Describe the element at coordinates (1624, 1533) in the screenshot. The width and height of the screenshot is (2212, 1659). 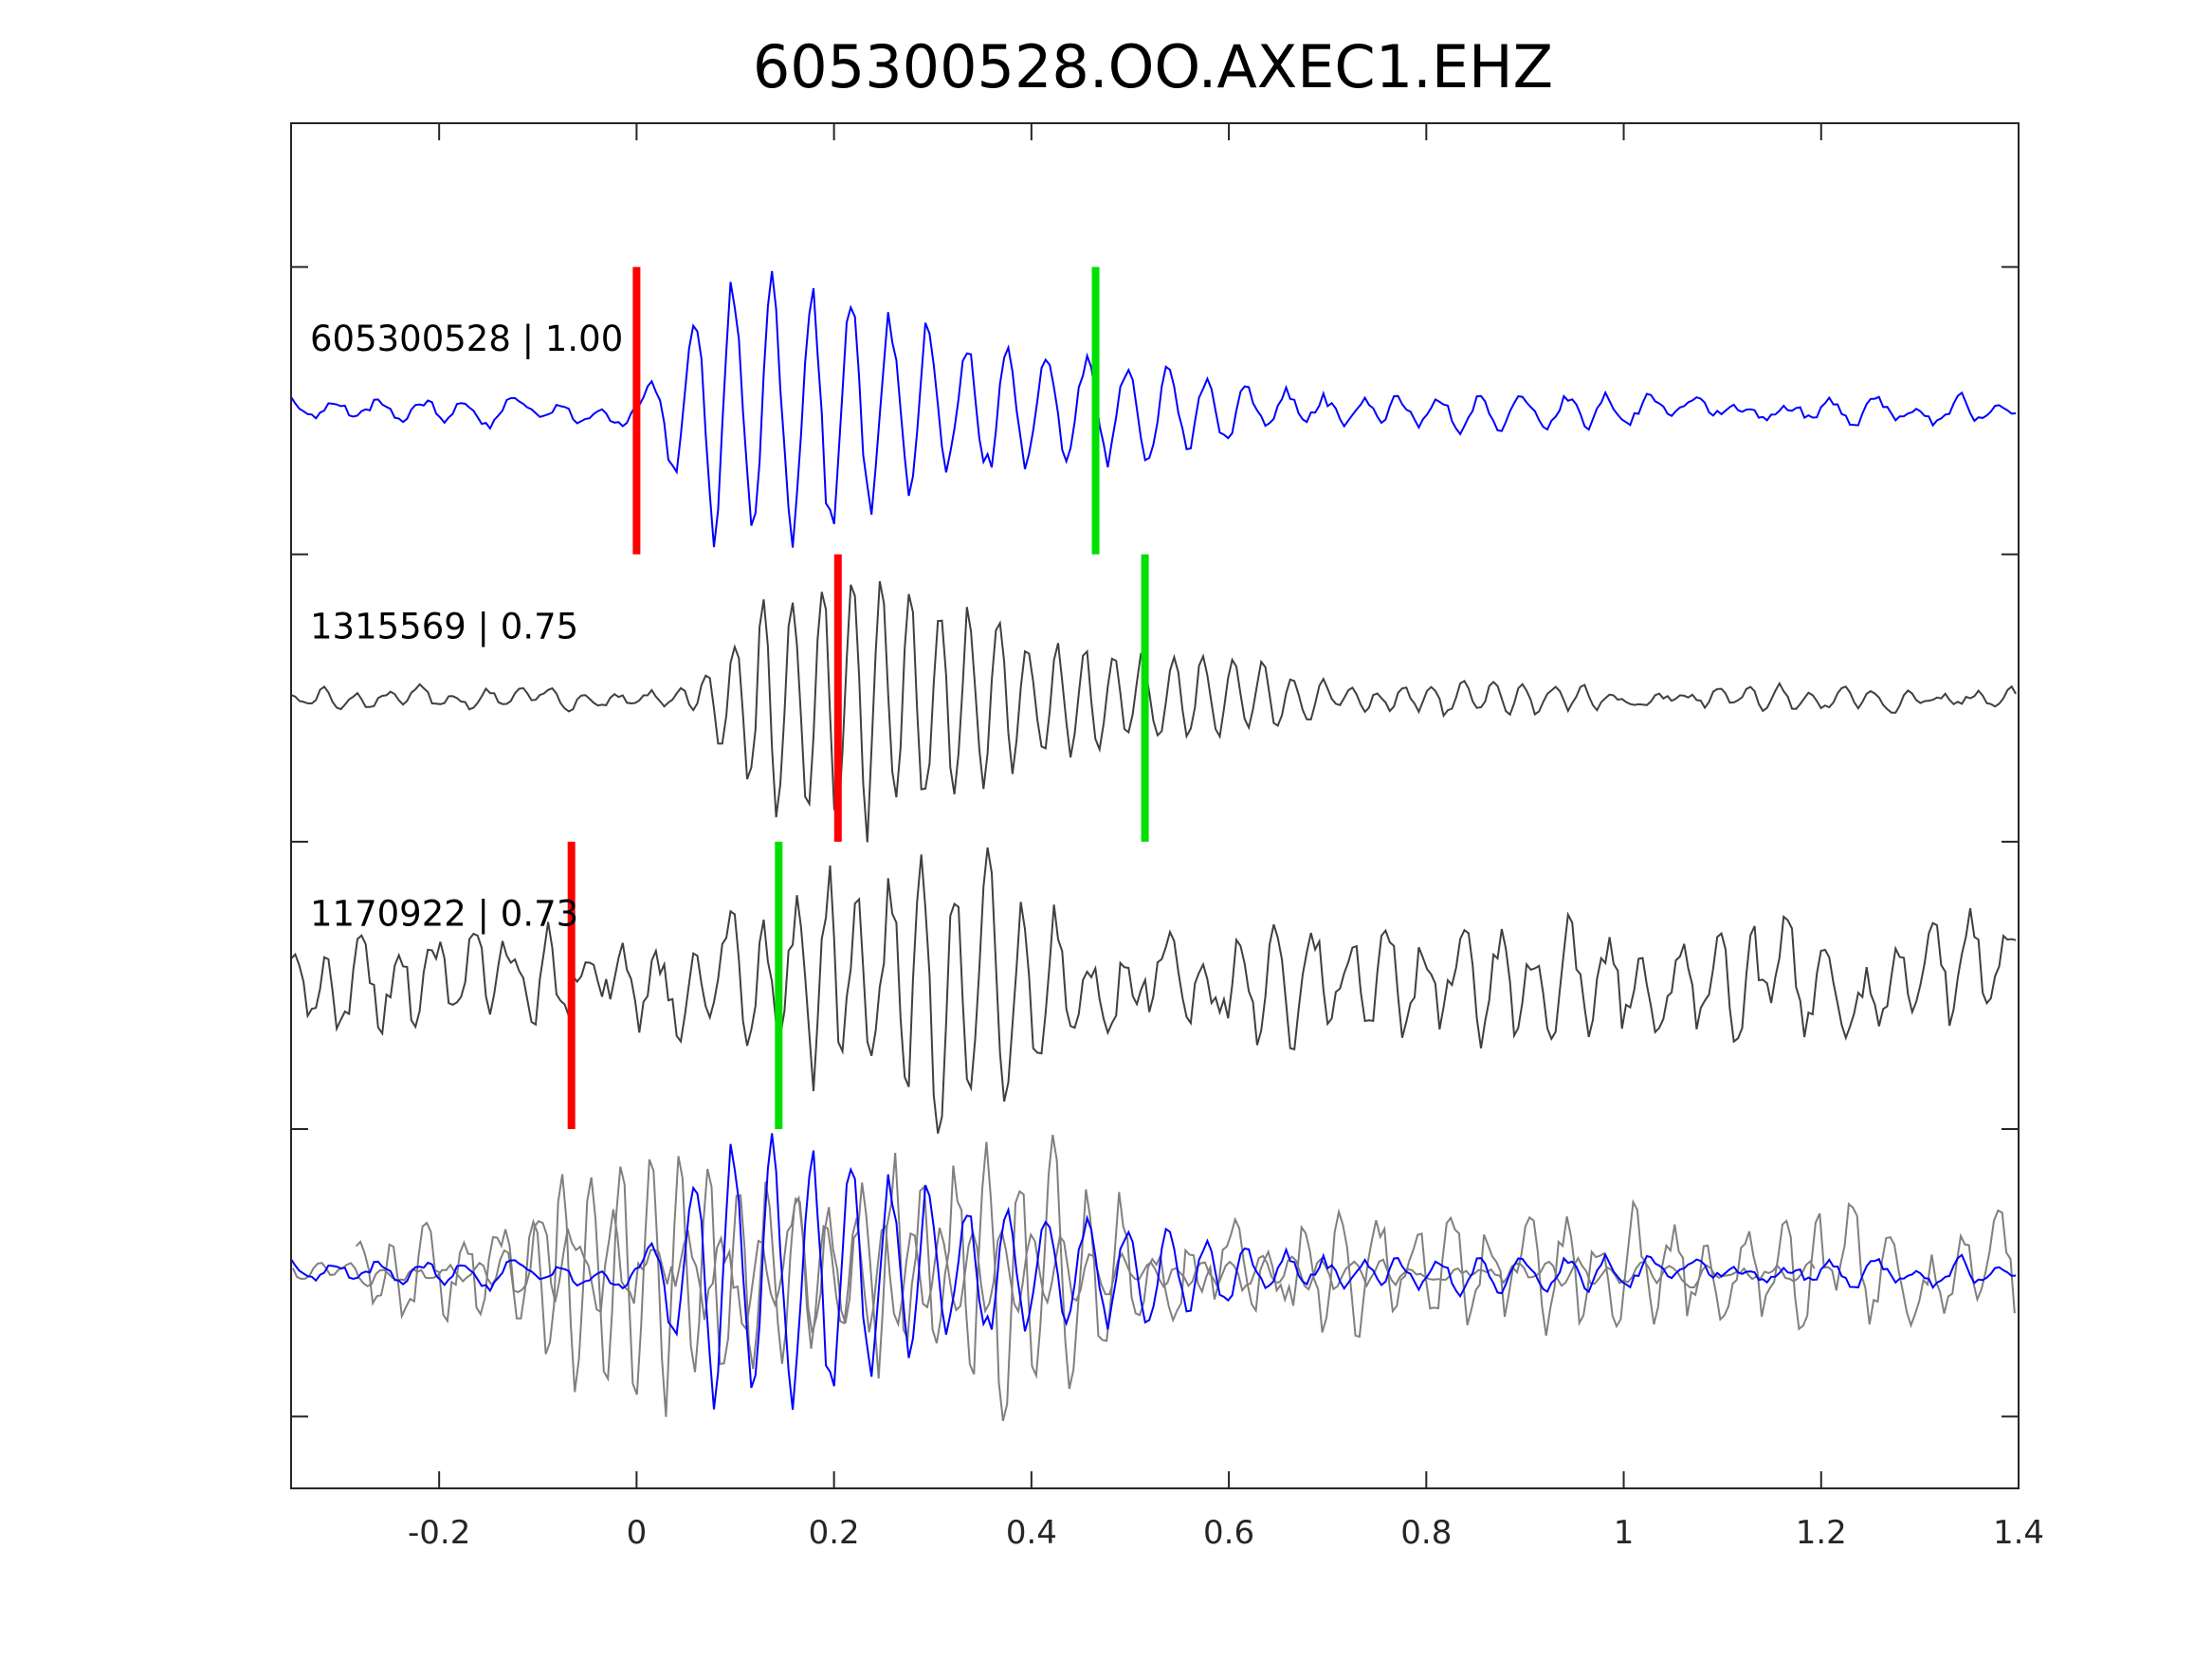
I see `x-tick-label: 1` at that location.